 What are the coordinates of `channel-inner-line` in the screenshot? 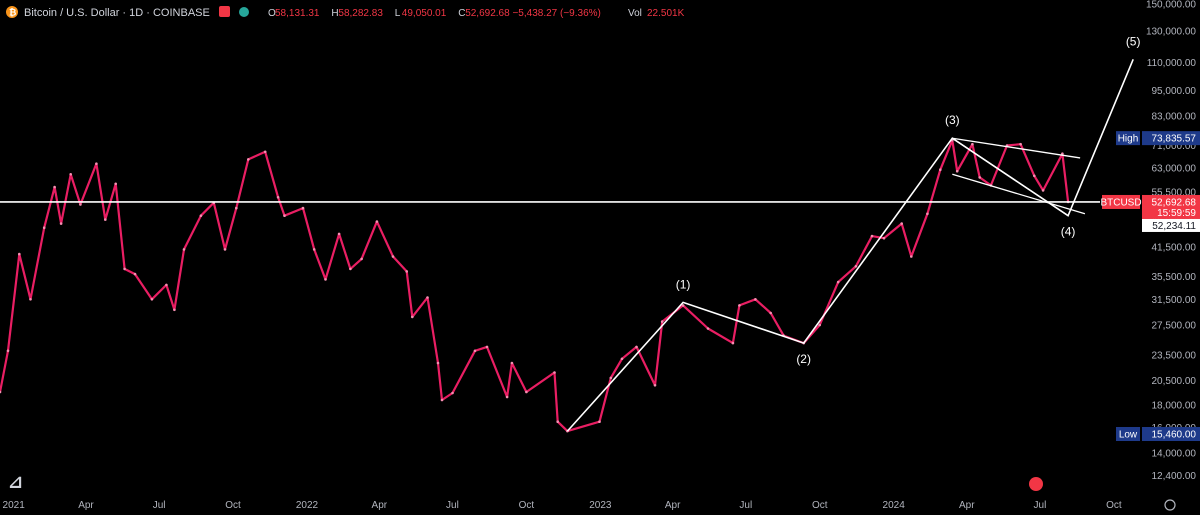 It's located at (1010, 177).